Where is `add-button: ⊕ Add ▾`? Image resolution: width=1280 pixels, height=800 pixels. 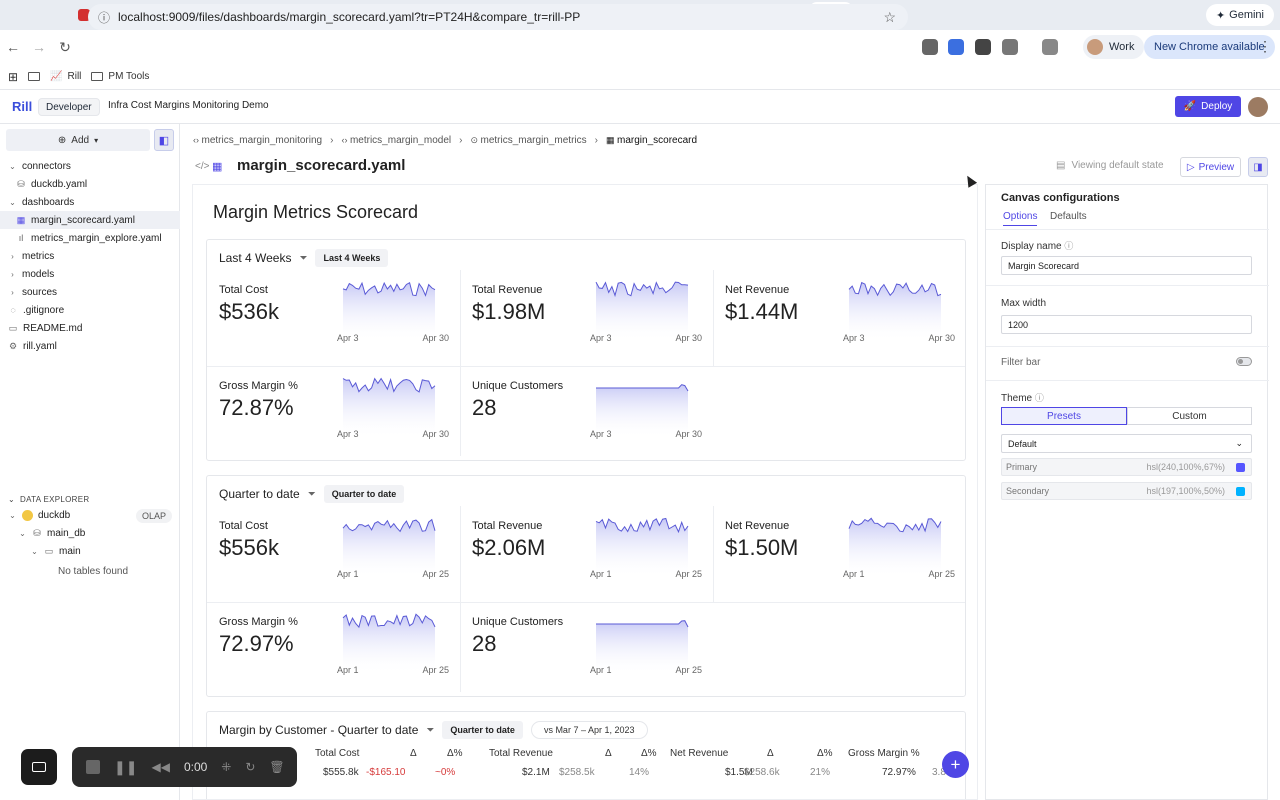
add-button: ⊕ Add ▾ is located at coordinates (78, 140).